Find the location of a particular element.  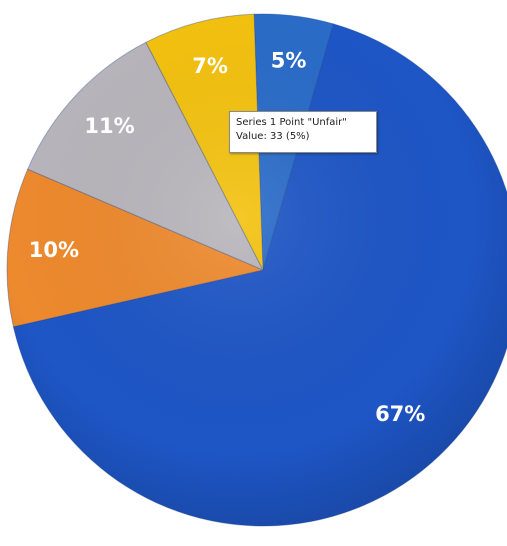

data-point-tooltip: Series 1 Point "Unfair" Value: 33 (5%) is located at coordinates (303, 132).